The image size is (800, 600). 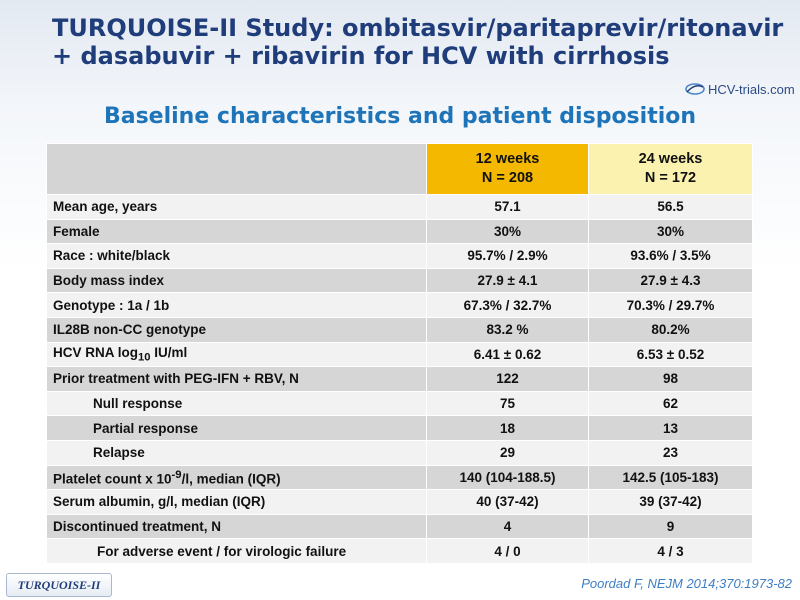 What do you see at coordinates (236, 207) in the screenshot?
I see `row-label: Mean age, years` at bounding box center [236, 207].